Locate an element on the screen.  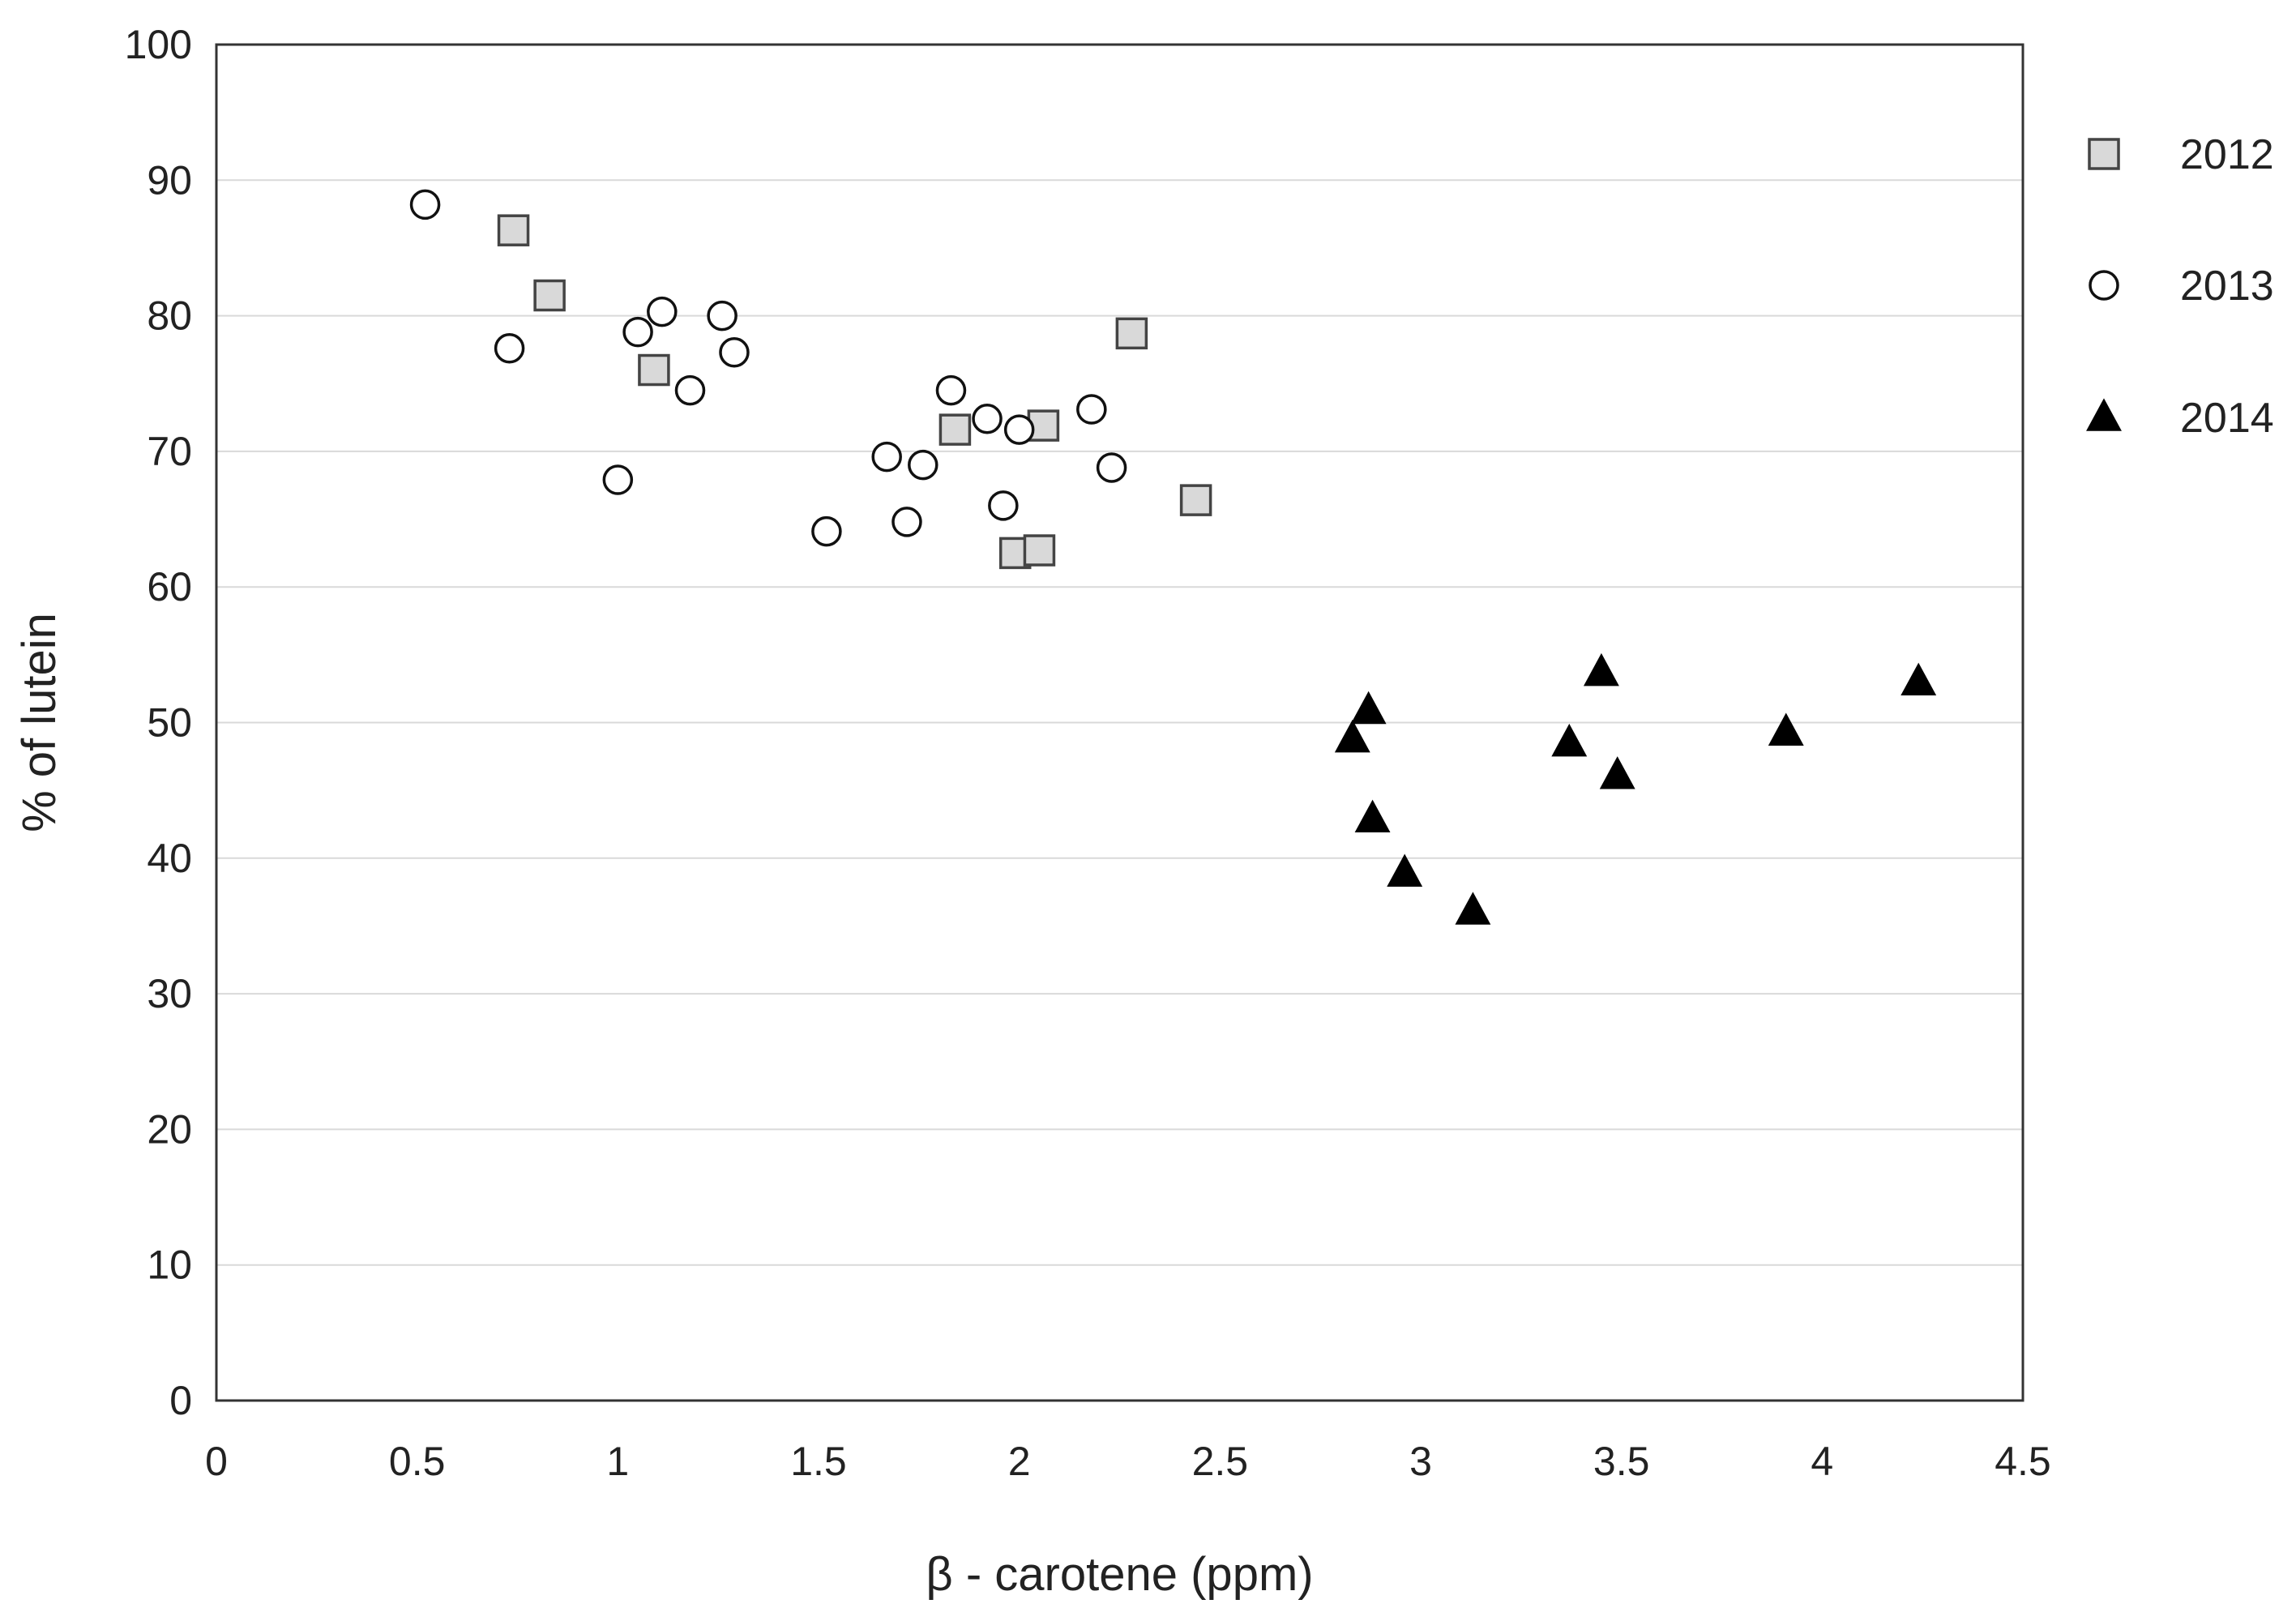
y-tick-label: 40 is located at coordinates (169, 859).